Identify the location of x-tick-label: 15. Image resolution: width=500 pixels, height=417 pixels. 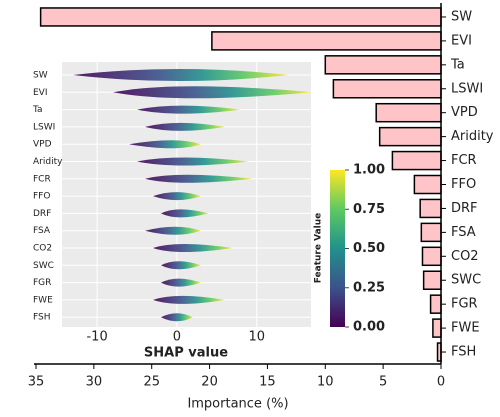
(267, 382).